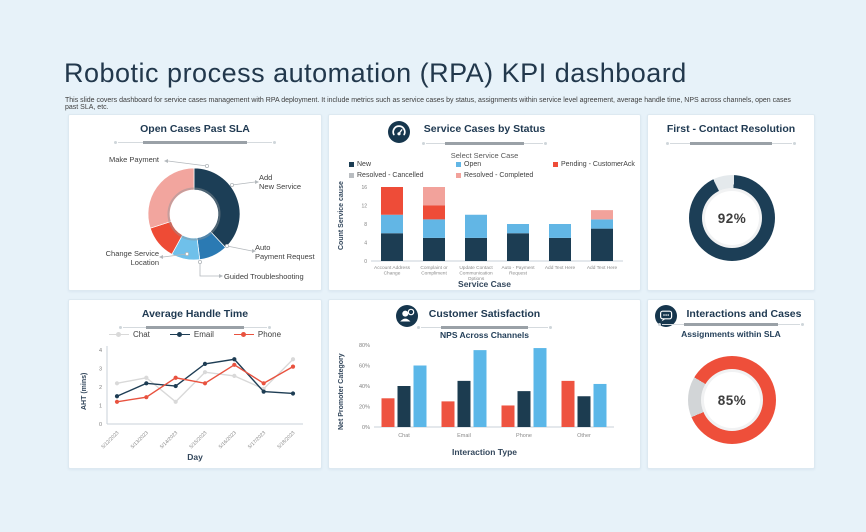 This screenshot has width=866, height=532. What do you see at coordinates (286, 440) in the screenshot?
I see `svg-text: 5/18/2023` at bounding box center [286, 440].